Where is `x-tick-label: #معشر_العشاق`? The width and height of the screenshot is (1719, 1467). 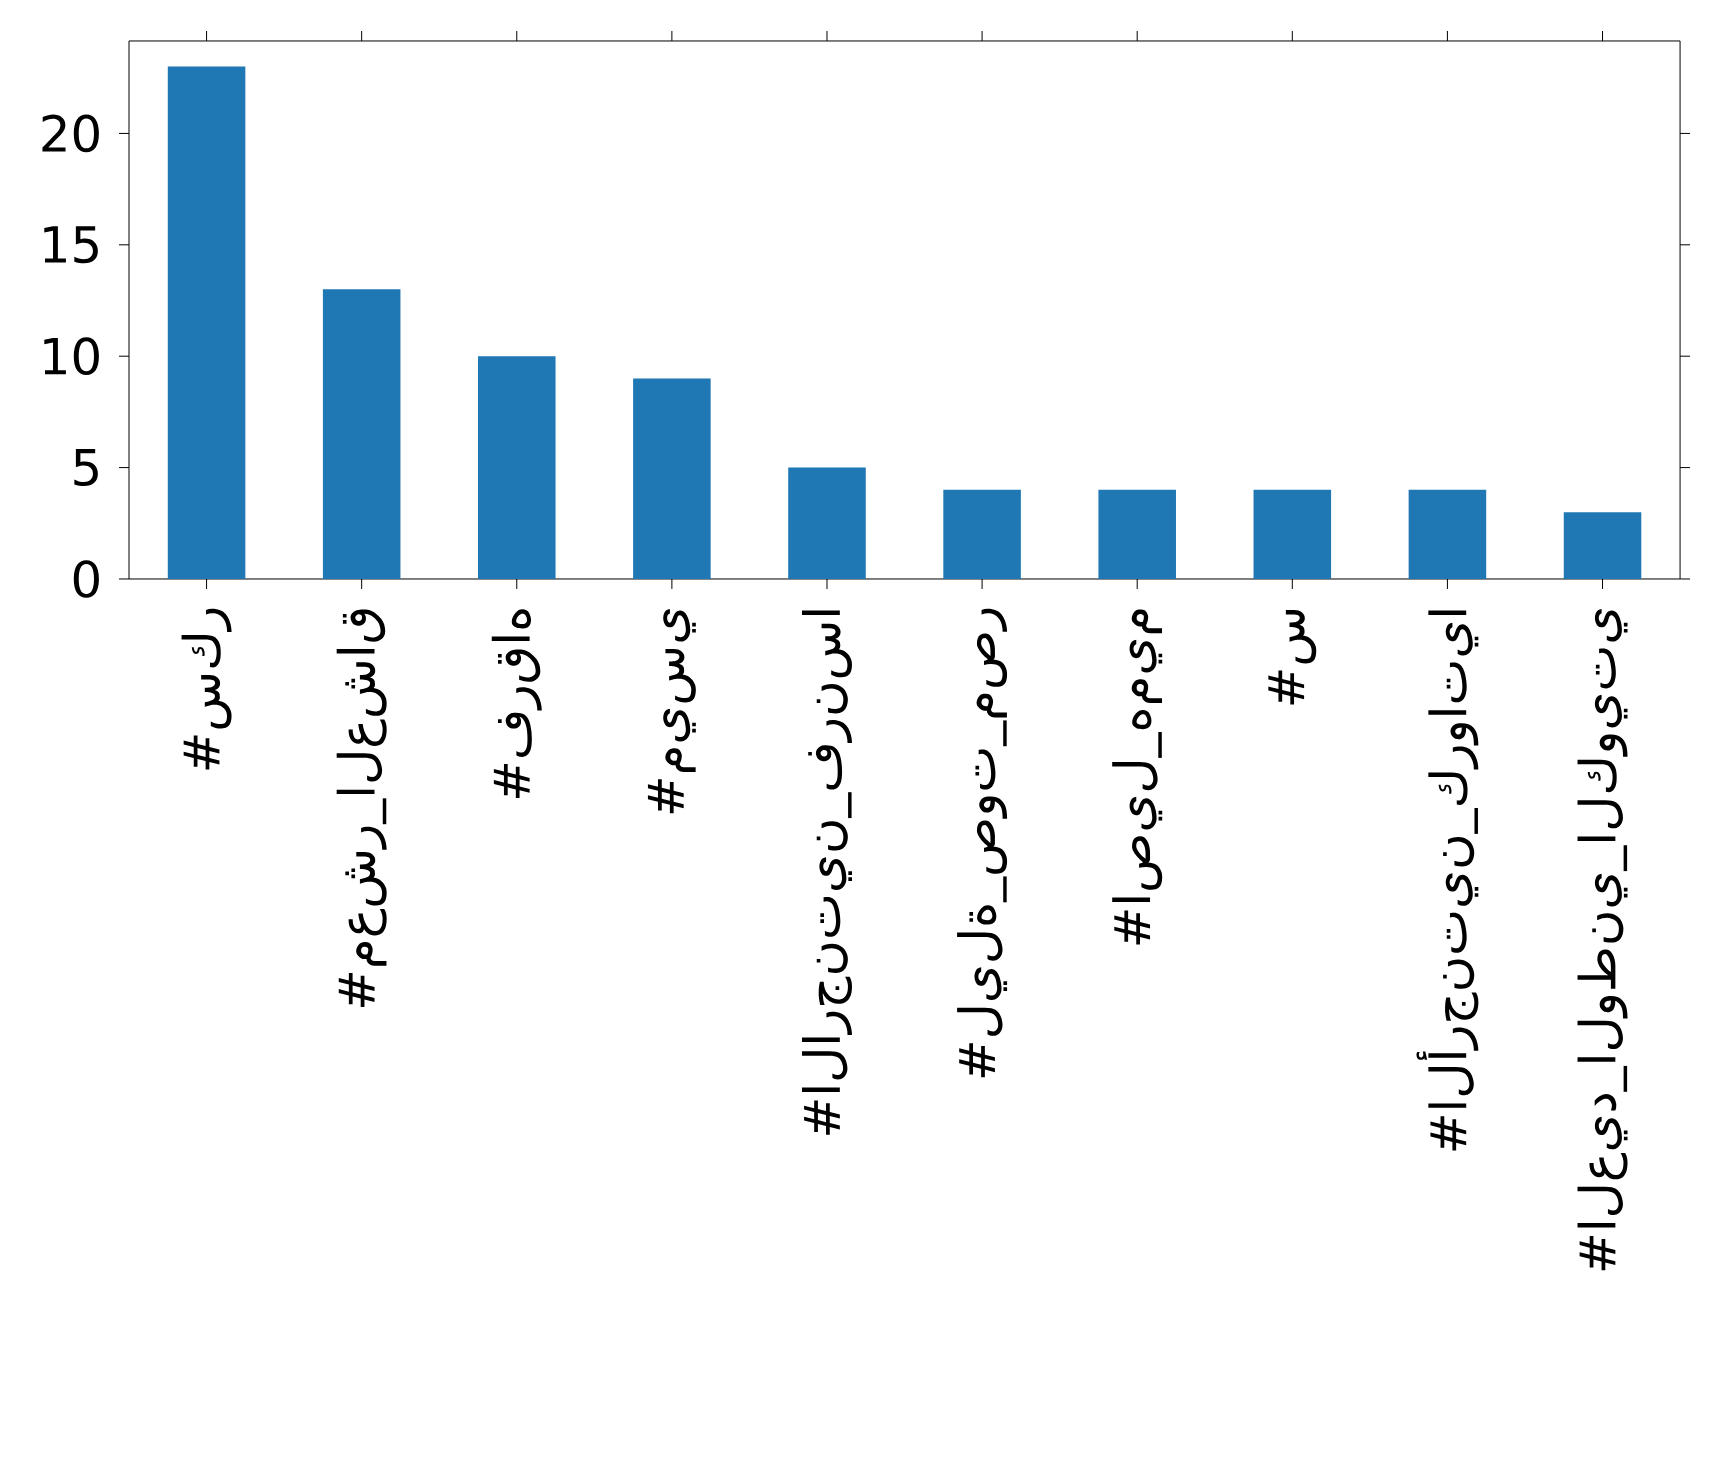
x-tick-label: #معشر_العشاق is located at coordinates (361, 808).